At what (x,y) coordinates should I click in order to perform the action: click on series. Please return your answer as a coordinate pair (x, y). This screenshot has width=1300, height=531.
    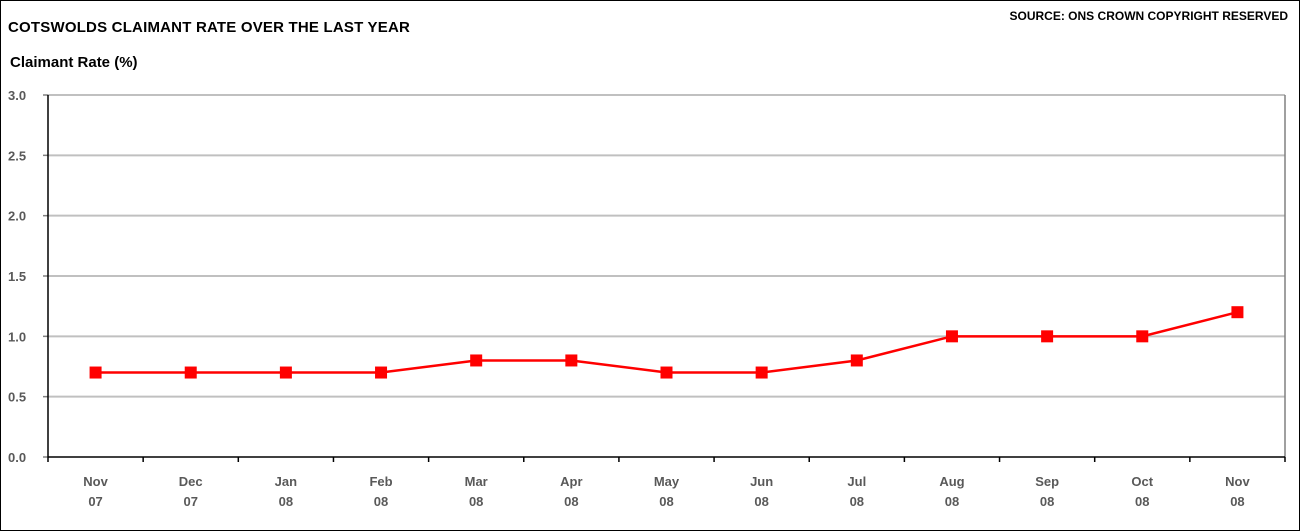
    Looking at the image, I should click on (666, 342).